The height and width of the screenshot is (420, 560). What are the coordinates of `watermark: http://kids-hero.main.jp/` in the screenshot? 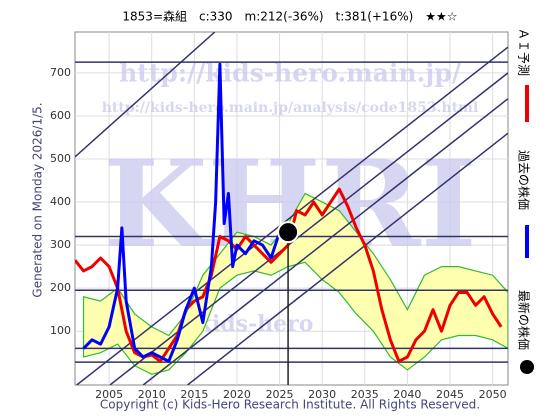 It's located at (290, 73).